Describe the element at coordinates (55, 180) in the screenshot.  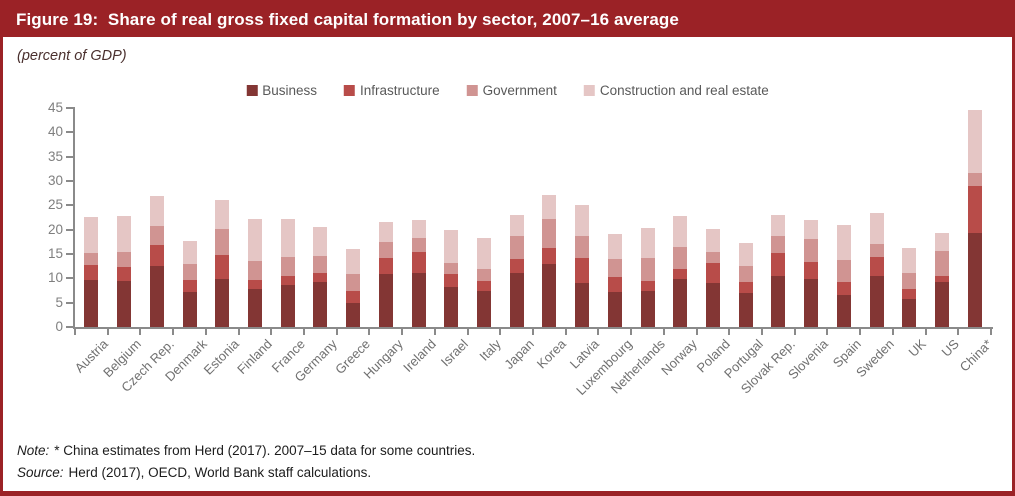
I see `y-tick-label-30: 30` at that location.